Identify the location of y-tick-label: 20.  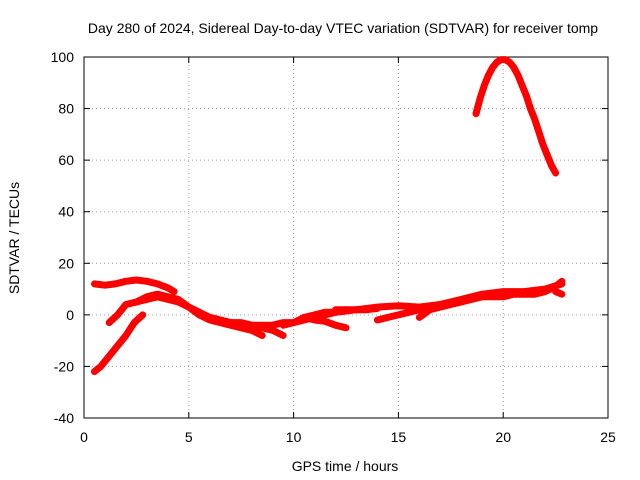
(66, 263).